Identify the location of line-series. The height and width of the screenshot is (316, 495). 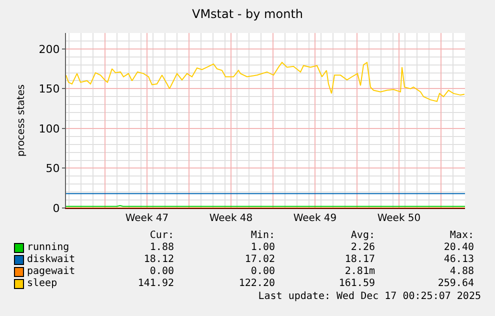
(265, 82).